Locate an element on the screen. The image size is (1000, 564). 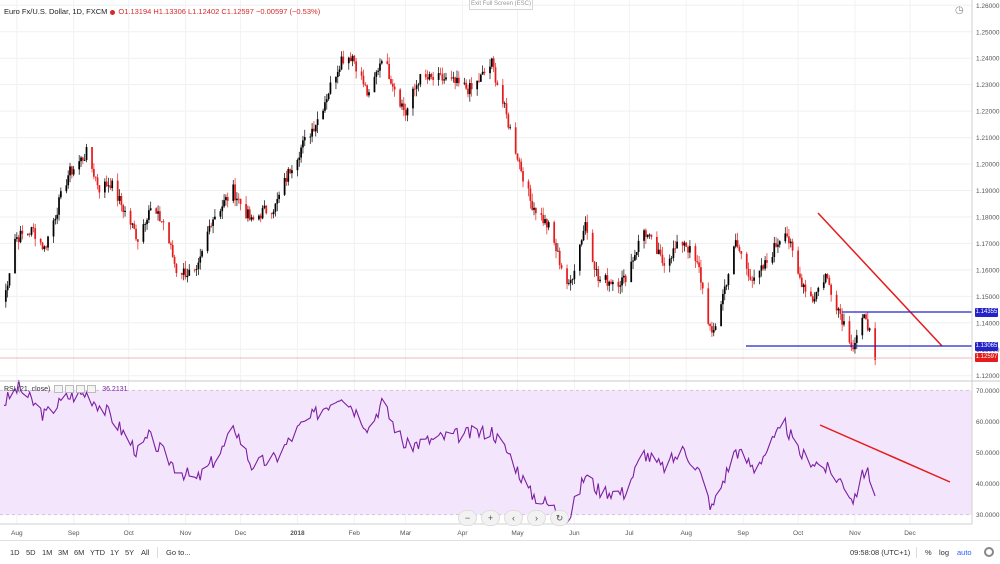
scroll-left-button: ‹ is located at coordinates (513, 518).